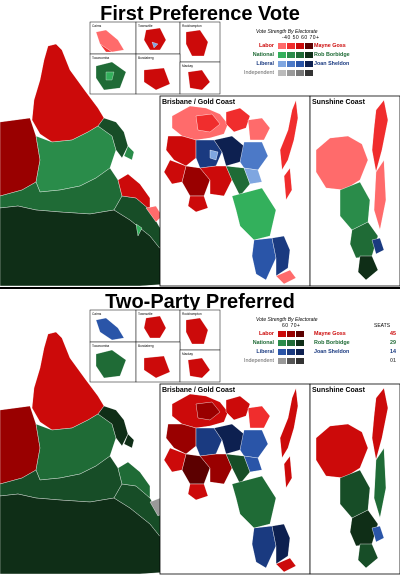 Image resolution: width=400 pixels, height=576 pixels. Describe the element at coordinates (393, 361) in the screenshot. I see `legend-seats-independent: 01` at that location.